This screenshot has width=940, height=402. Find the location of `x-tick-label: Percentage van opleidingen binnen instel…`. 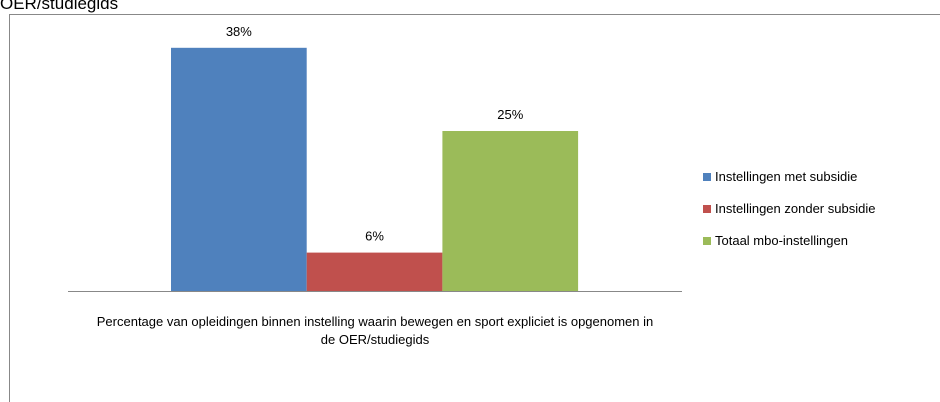

x-tick-label: Percentage van opleidingen binnen instel… is located at coordinates (375, 330).